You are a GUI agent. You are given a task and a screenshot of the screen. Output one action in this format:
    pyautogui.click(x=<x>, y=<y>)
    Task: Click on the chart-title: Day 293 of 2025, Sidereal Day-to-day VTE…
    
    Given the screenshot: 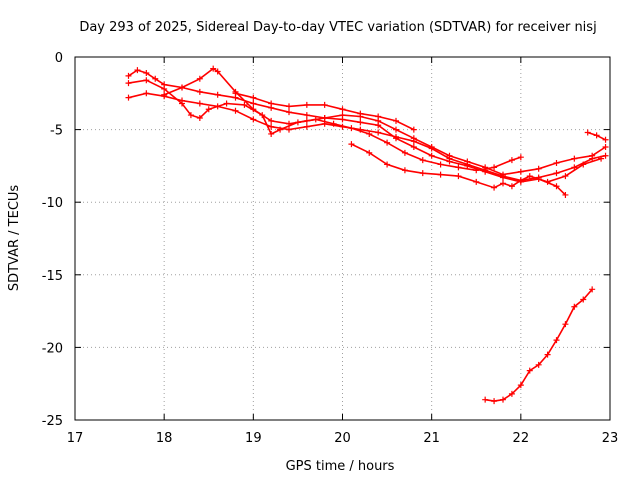 What is the action you would take?
    pyautogui.click(x=337, y=27)
    